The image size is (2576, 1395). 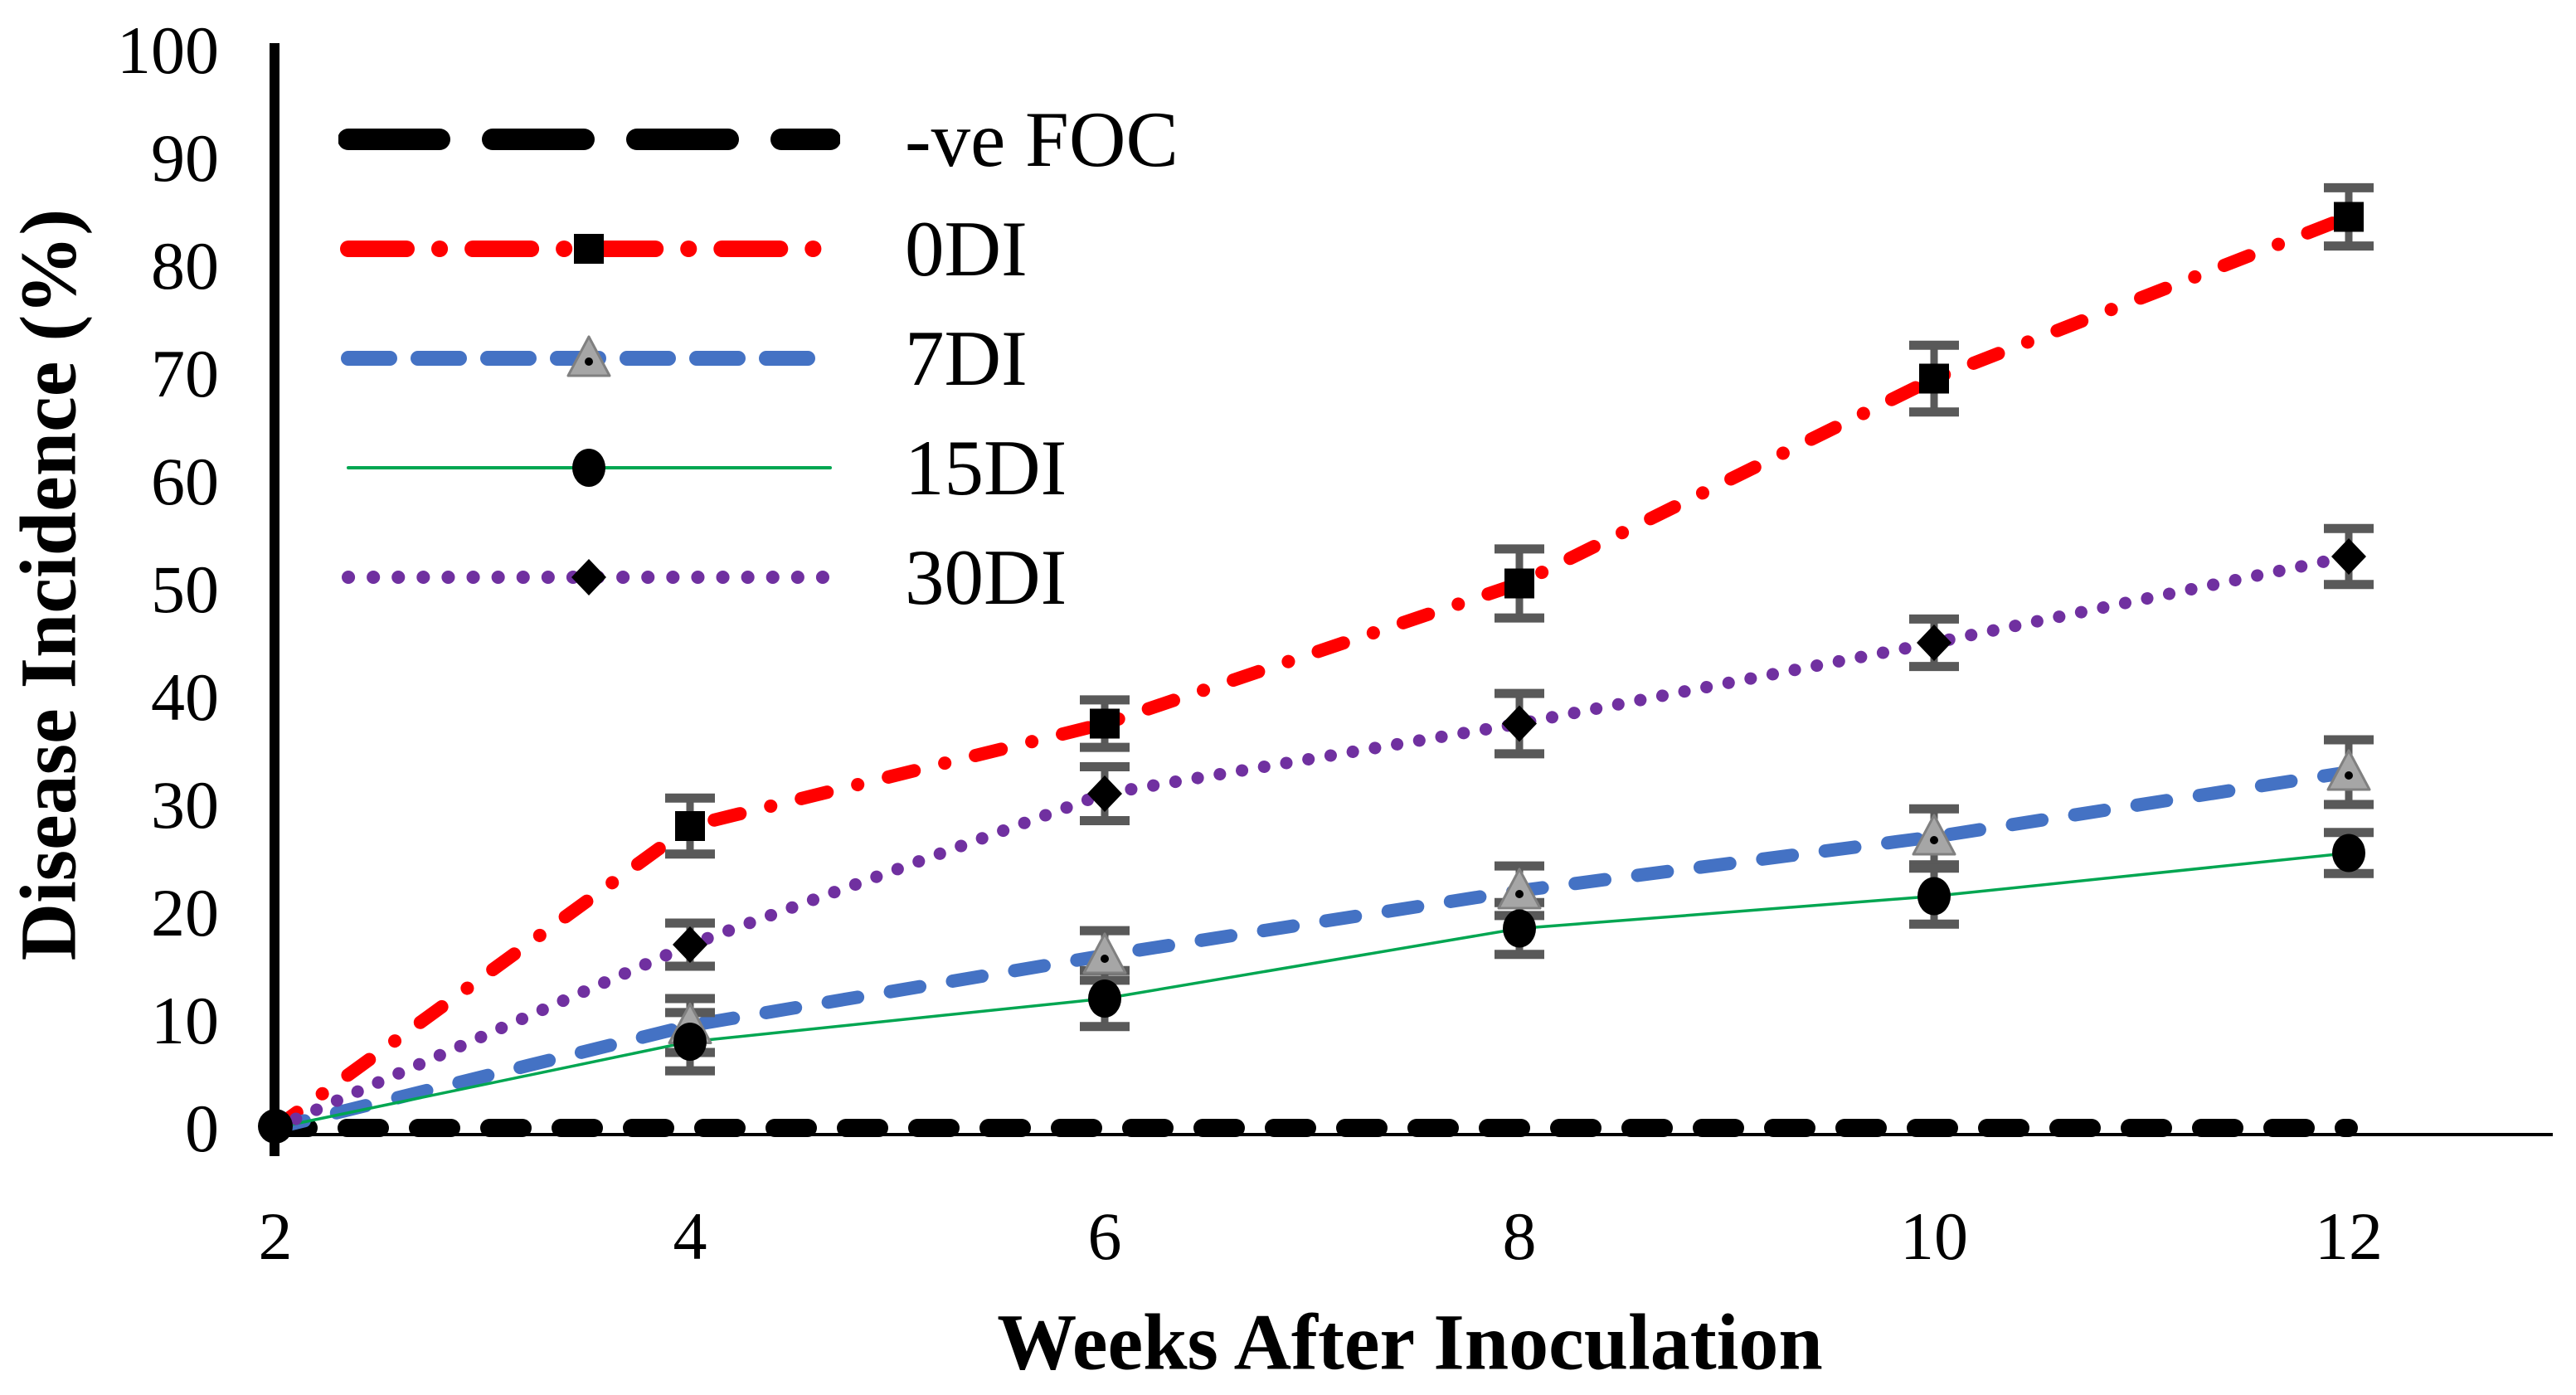 I want to click on legend-label: 15DI, so click(x=986, y=467).